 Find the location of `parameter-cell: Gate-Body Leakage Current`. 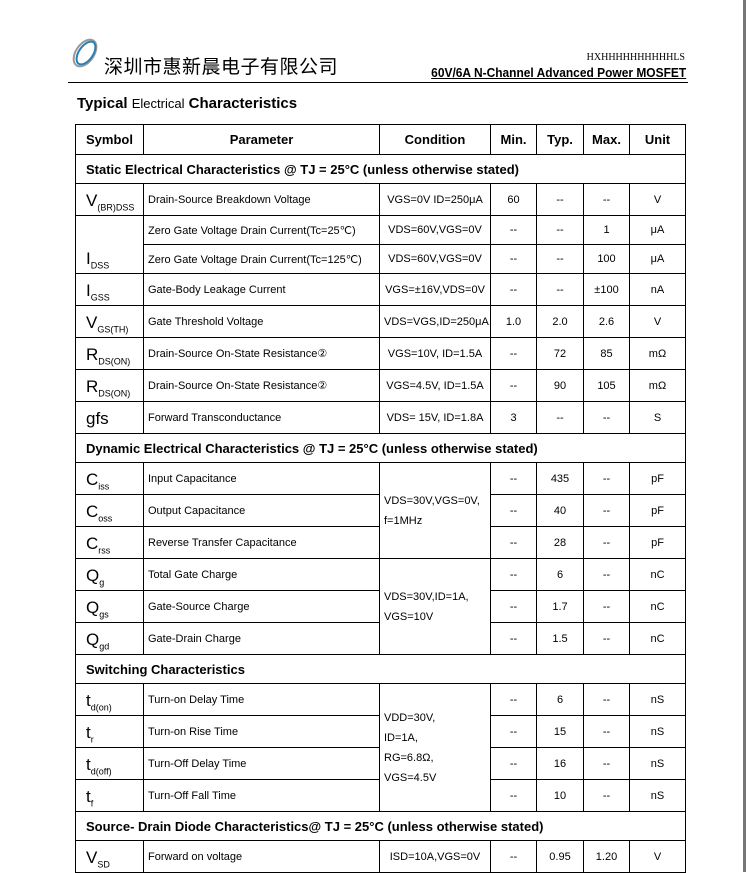

parameter-cell: Gate-Body Leakage Current is located at coordinates (261, 289).